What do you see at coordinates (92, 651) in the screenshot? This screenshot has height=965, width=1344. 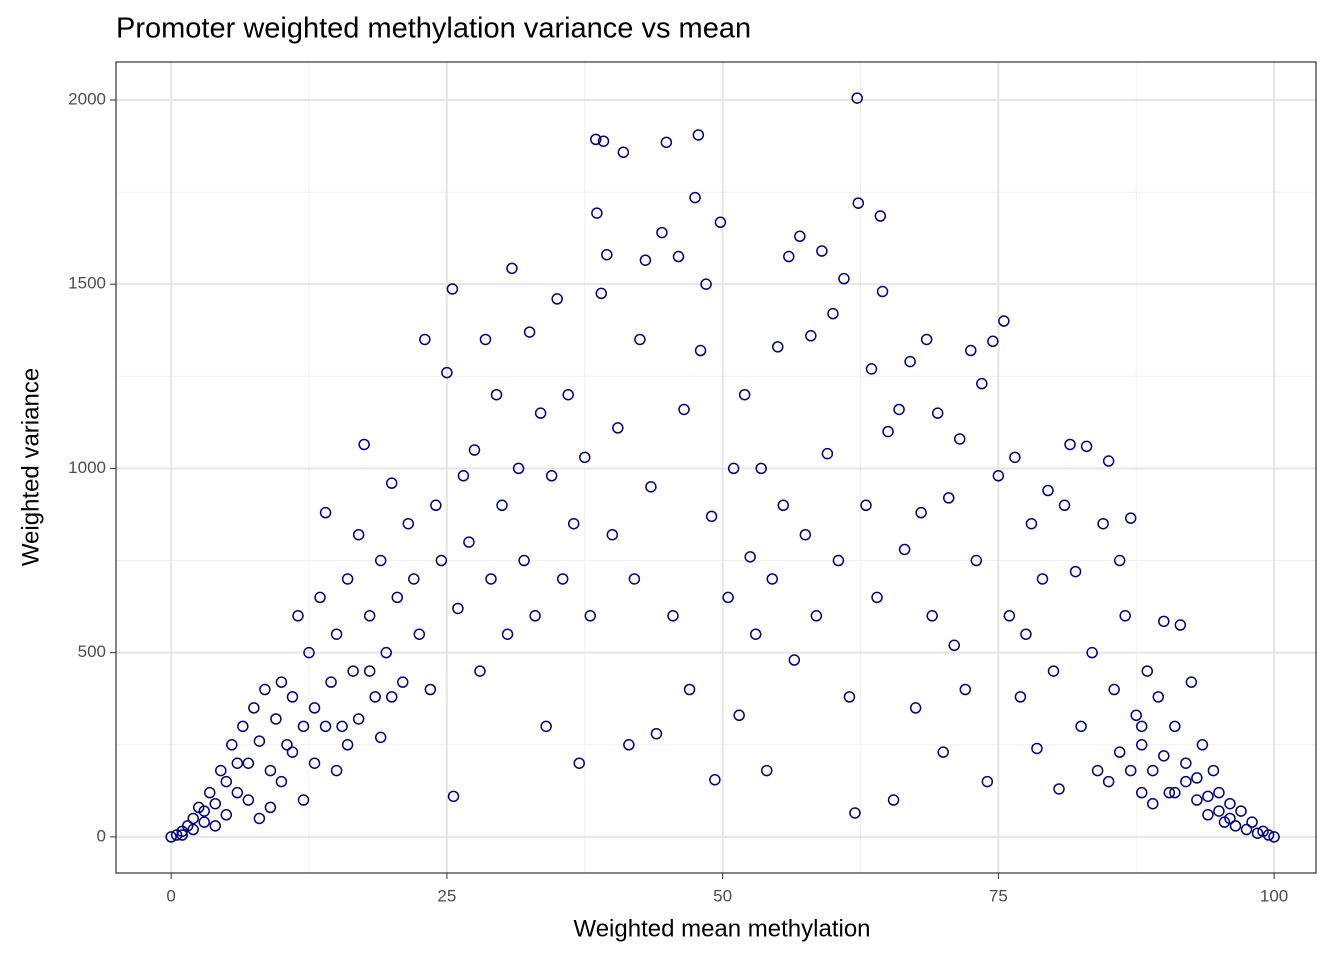 I see `y-tick-label: 500` at bounding box center [92, 651].